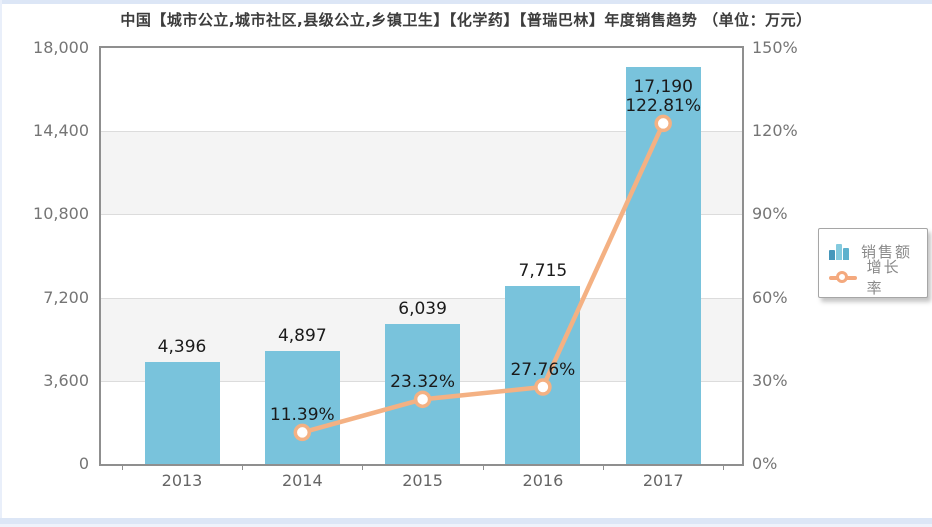  What do you see at coordinates (302, 415) in the screenshot?
I see `growth-rate-label-2014: 11.39%` at bounding box center [302, 415].